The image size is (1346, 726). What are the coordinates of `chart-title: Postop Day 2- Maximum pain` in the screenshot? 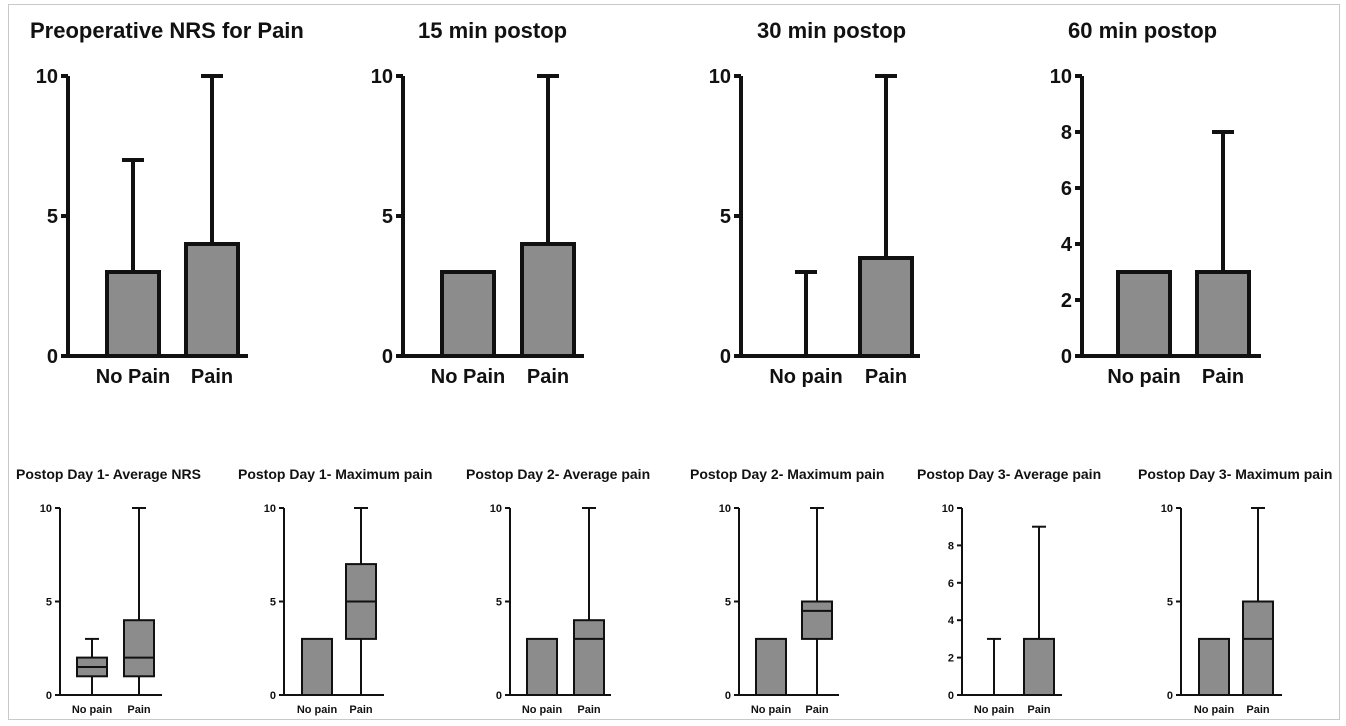 It's located at (787, 474).